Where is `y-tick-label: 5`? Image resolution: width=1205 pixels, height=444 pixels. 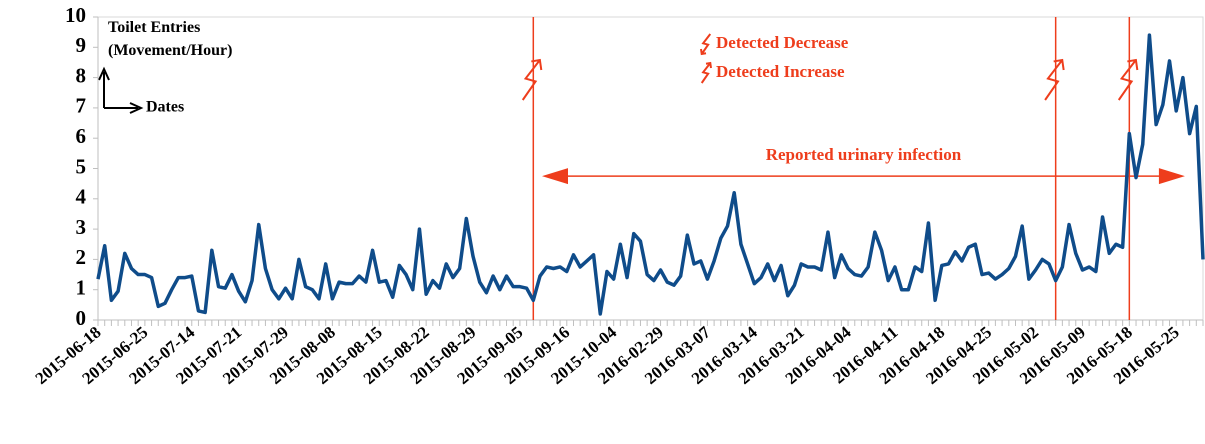 y-tick-label: 5 is located at coordinates (81, 166).